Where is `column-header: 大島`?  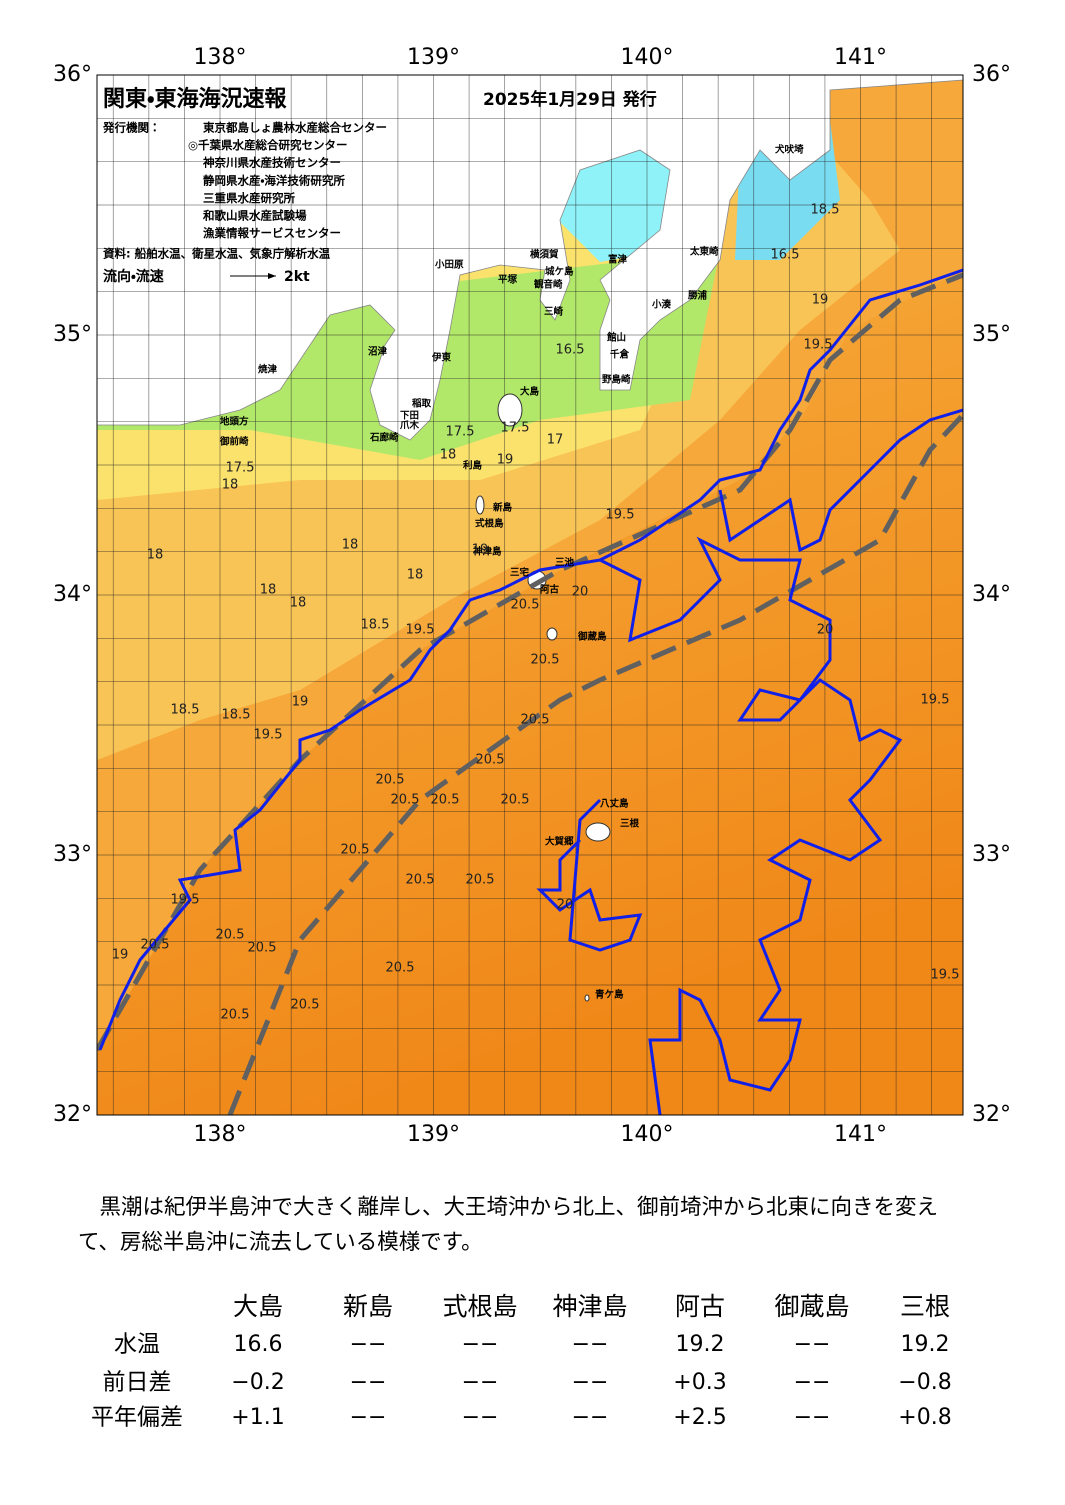 column-header: 大島 is located at coordinates (258, 1306).